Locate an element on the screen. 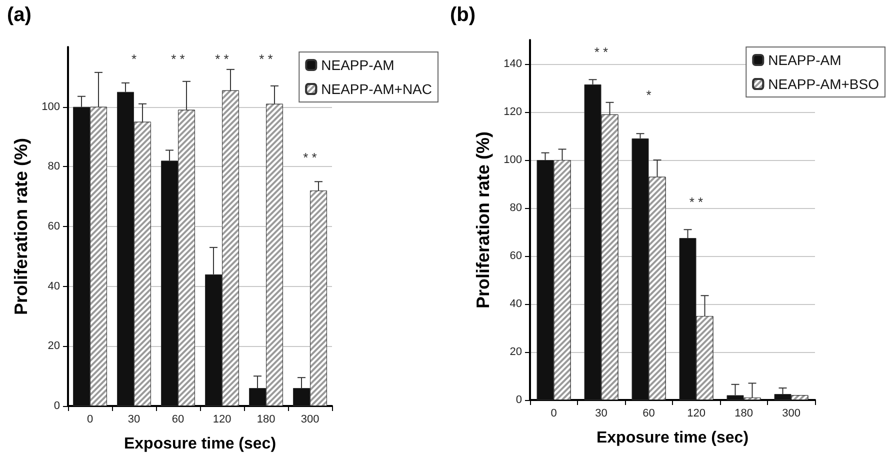 The height and width of the screenshot is (461, 887). legend-label: NEAPP-AM+NAC is located at coordinates (376, 89).